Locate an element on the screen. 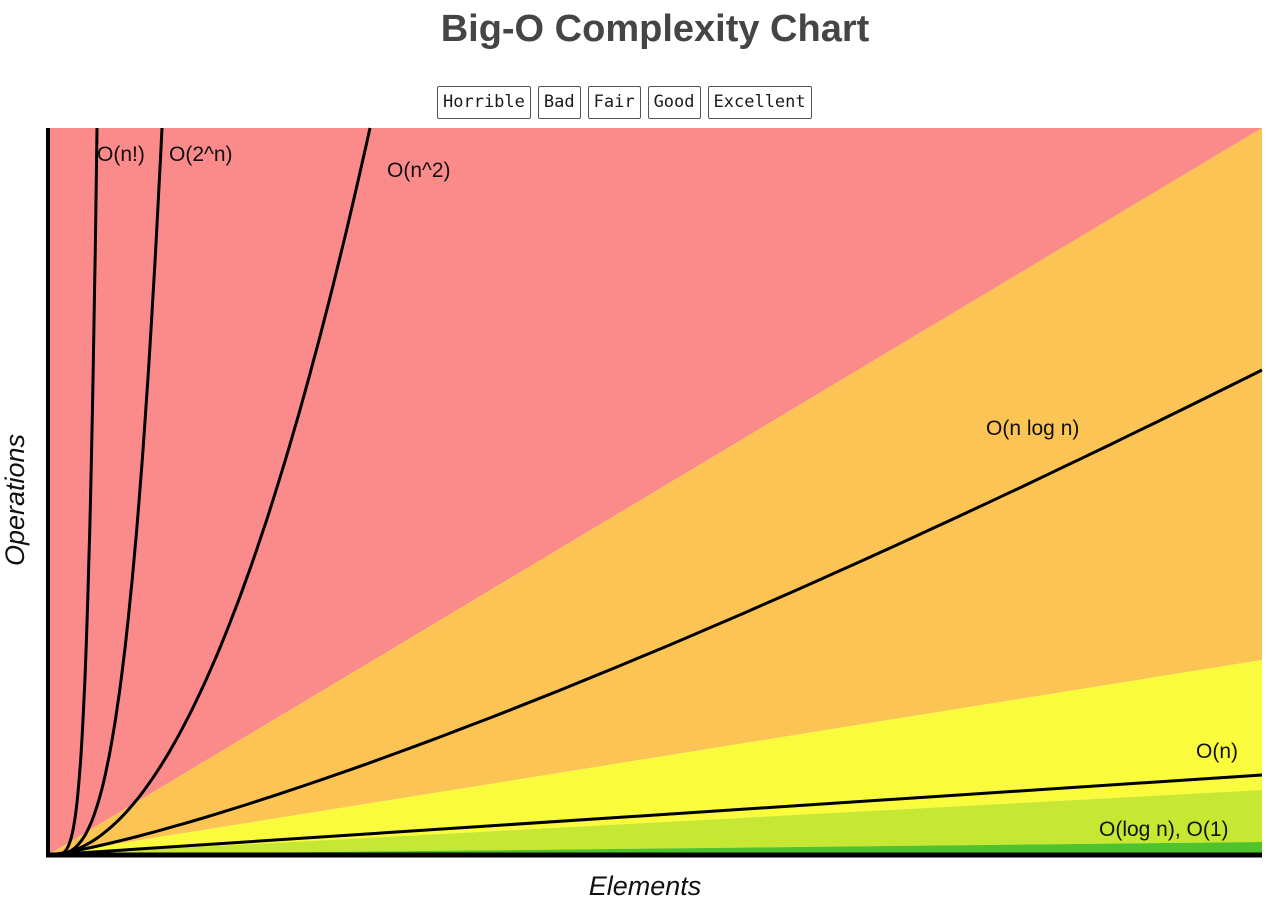  region-good is located at coordinates (655, 822).